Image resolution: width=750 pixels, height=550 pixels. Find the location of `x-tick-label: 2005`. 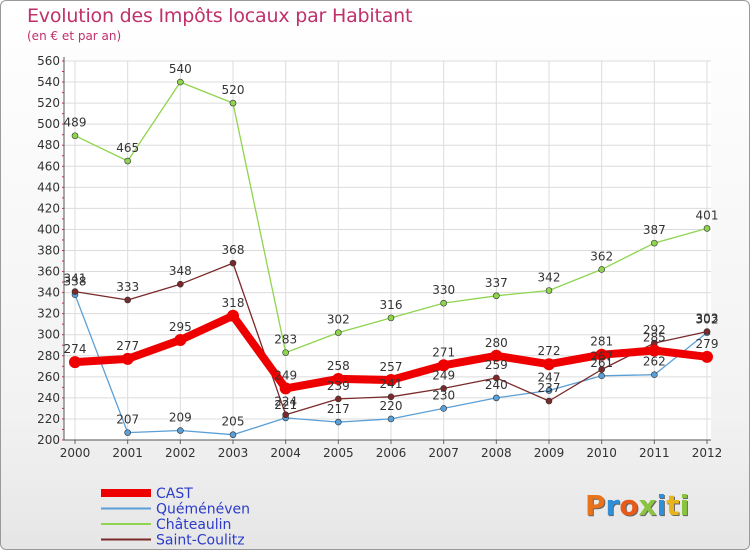

x-tick-label: 2005 is located at coordinates (338, 453).